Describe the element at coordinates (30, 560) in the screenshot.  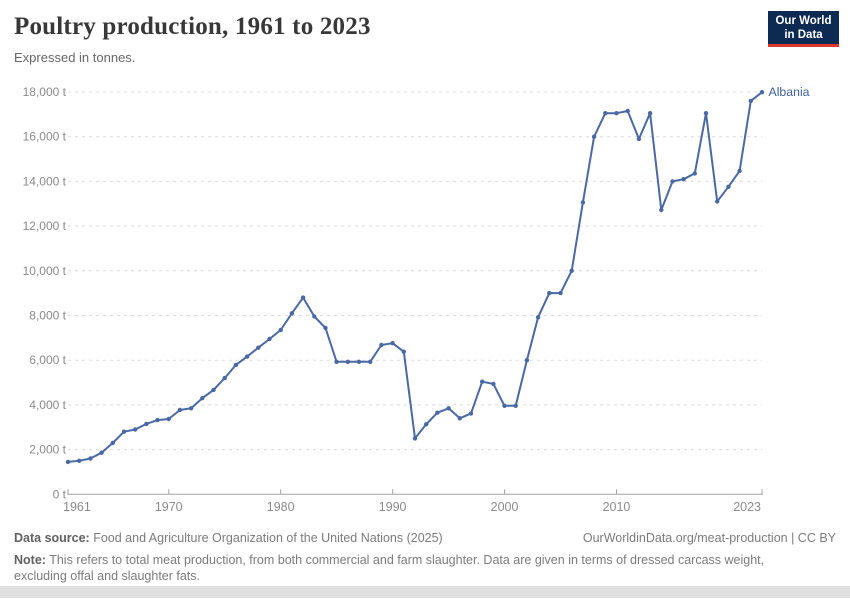
I see `note-label: Note:` at that location.